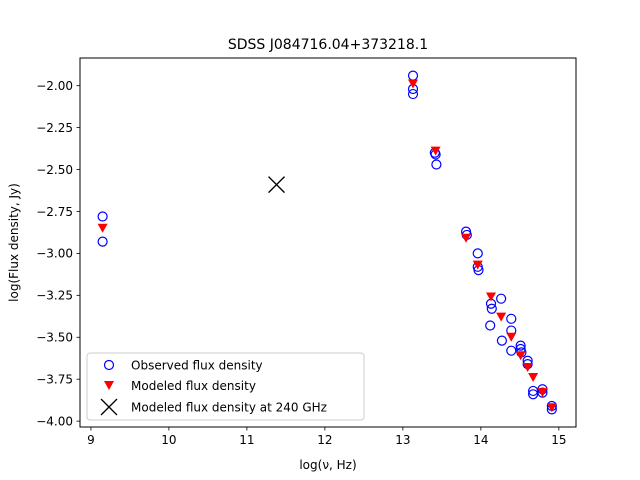  I want to click on legend-observed-label: Observed flux density, so click(197, 366).